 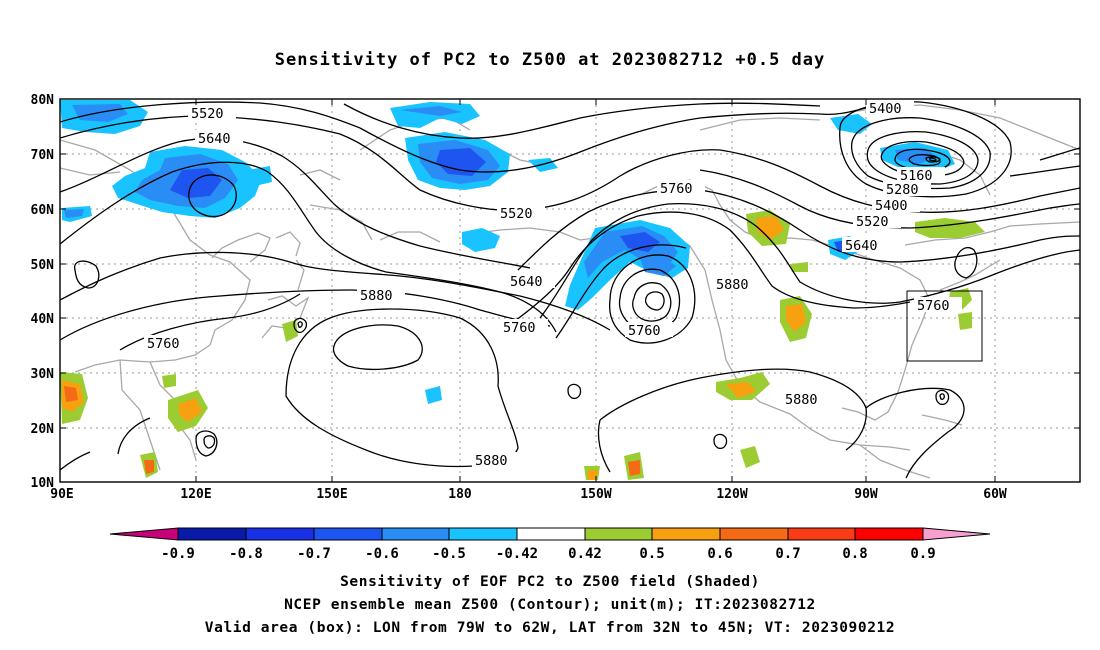 I want to click on colorbar, so click(x=550, y=534).